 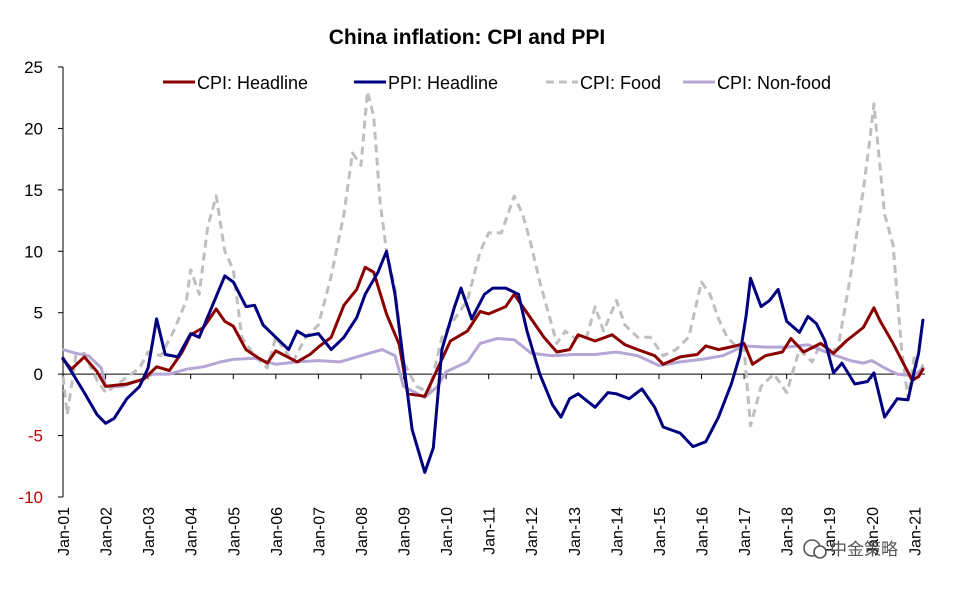 What do you see at coordinates (405, 531) in the screenshot?
I see `x-tick-label: Jan-09` at bounding box center [405, 531].